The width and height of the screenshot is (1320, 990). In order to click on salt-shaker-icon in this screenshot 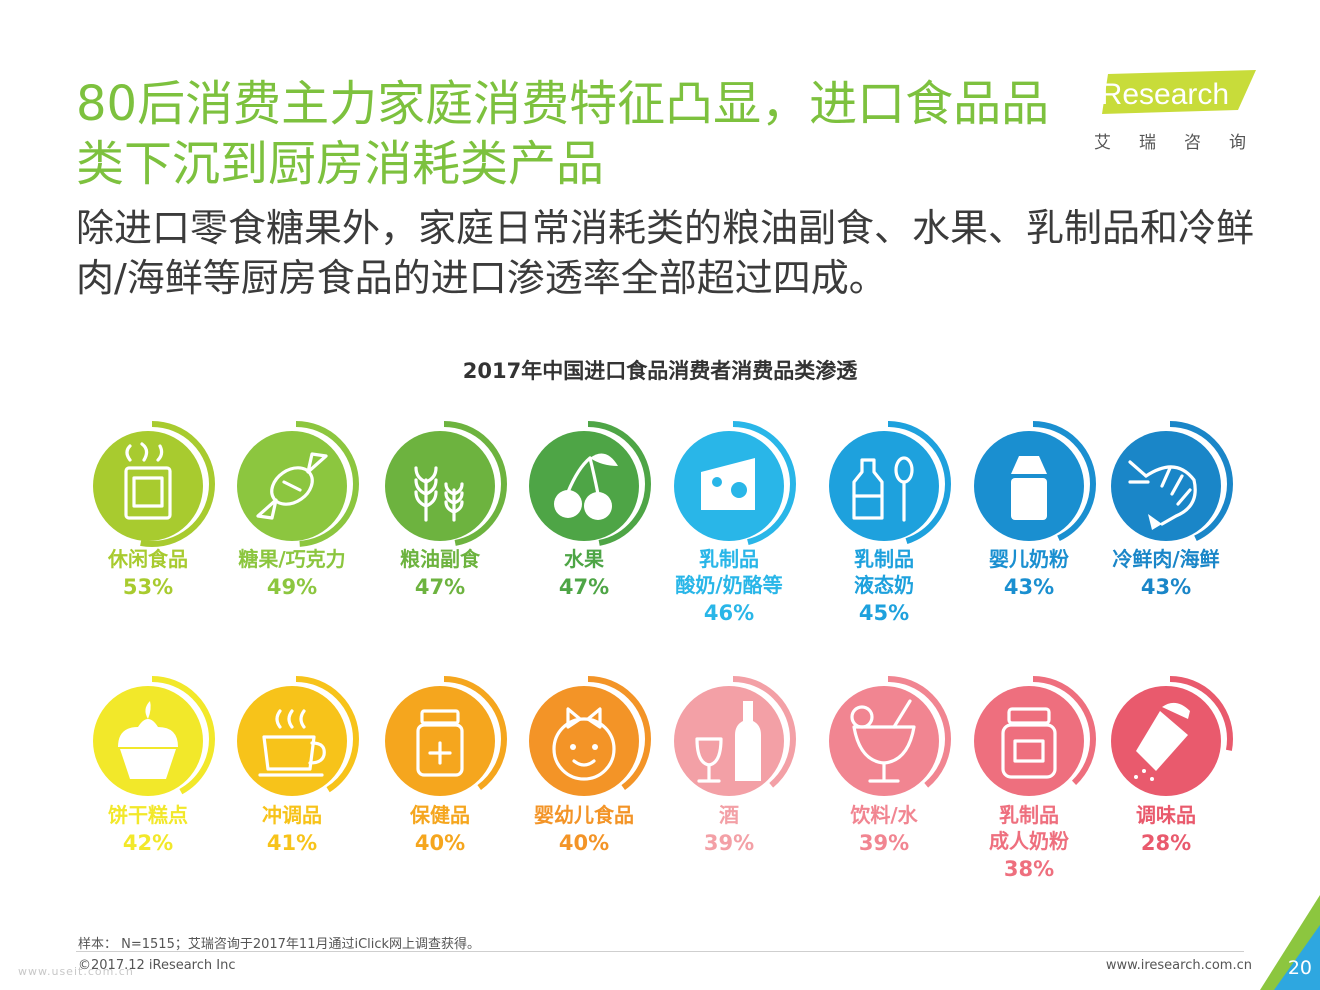, I will do `click(1162, 741)`.